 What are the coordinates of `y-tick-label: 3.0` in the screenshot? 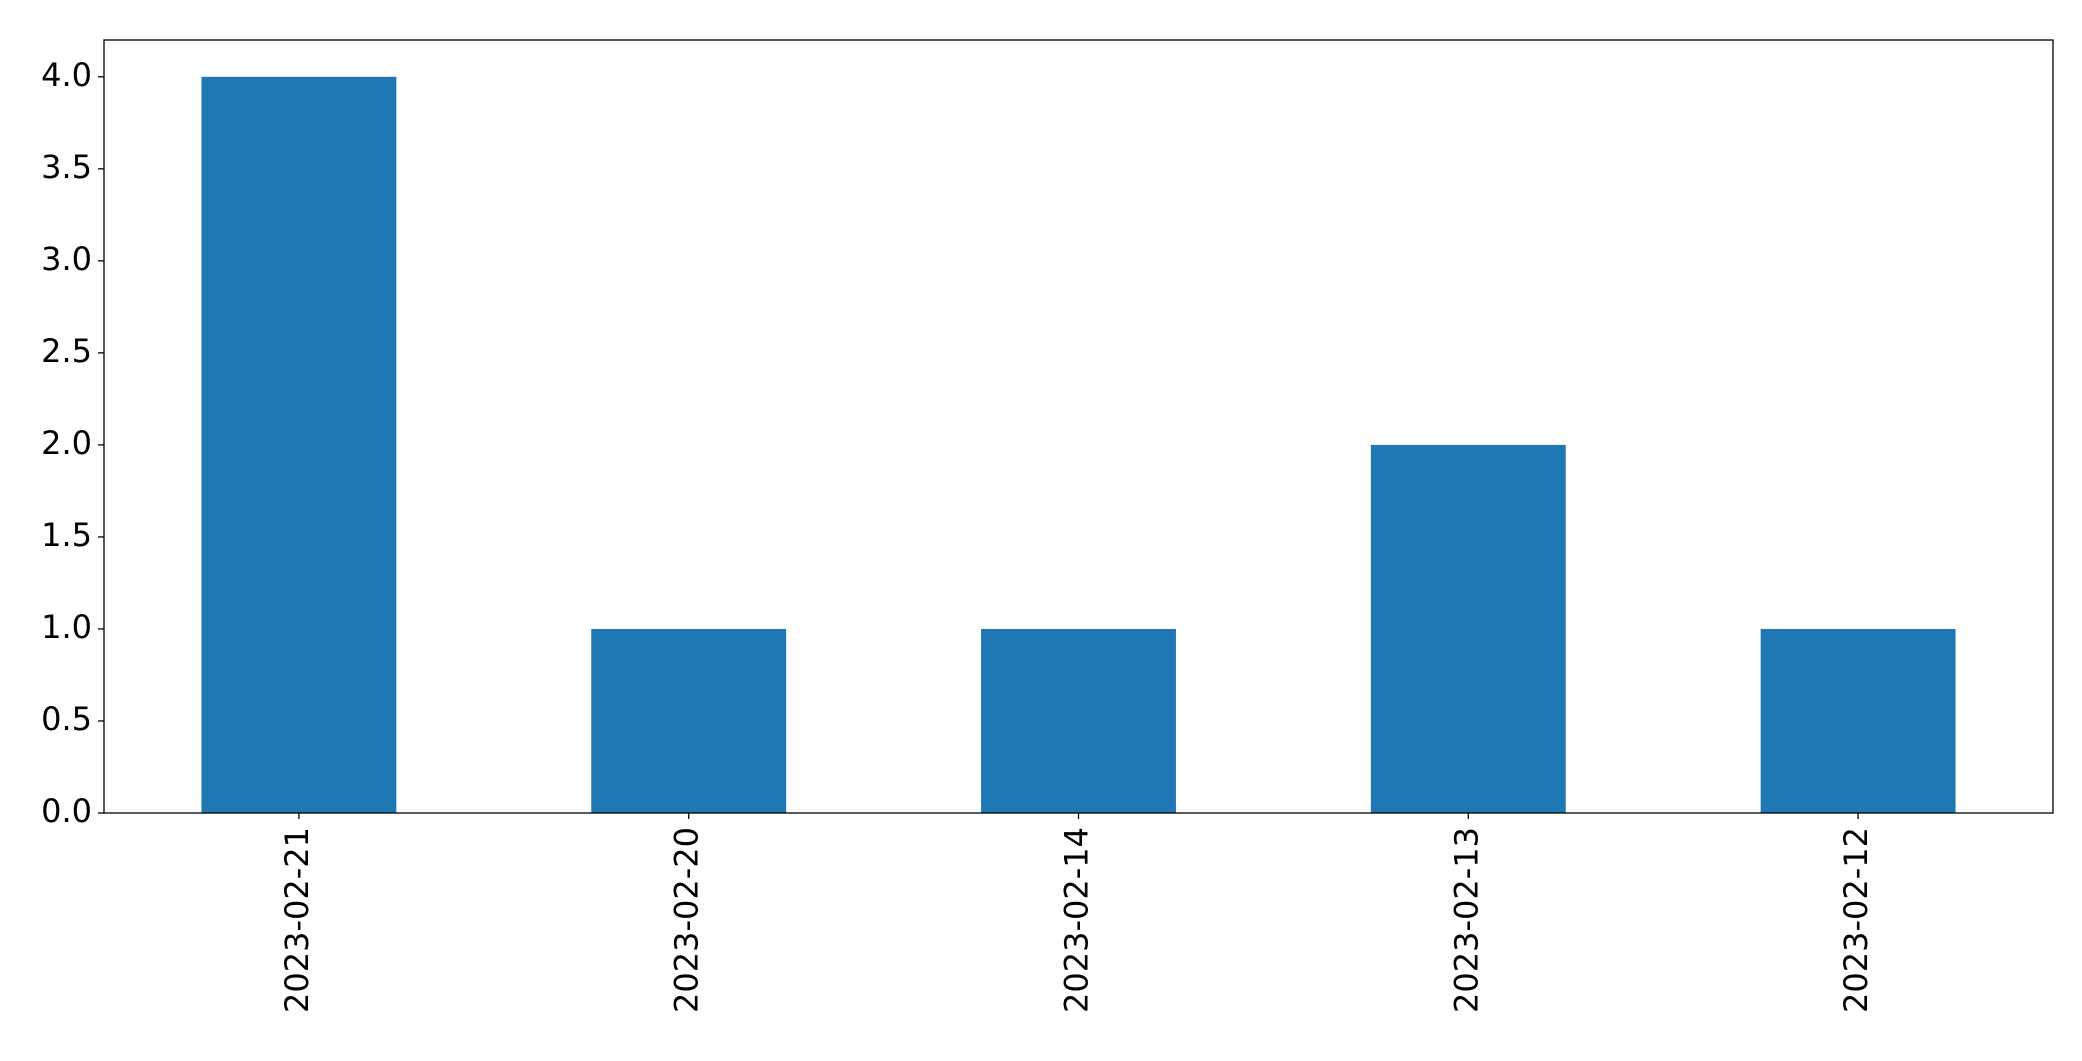 It's located at (66, 259).